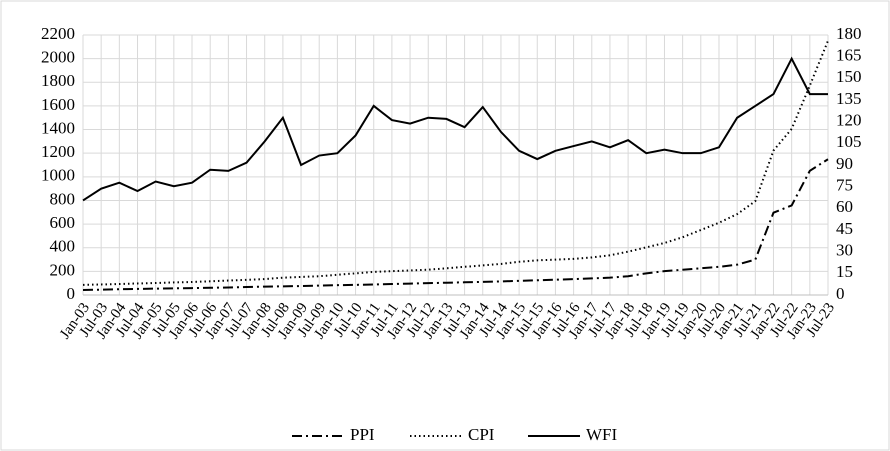 This screenshot has width=890, height=451. I want to click on y2-tick-label: 60, so click(844, 206).